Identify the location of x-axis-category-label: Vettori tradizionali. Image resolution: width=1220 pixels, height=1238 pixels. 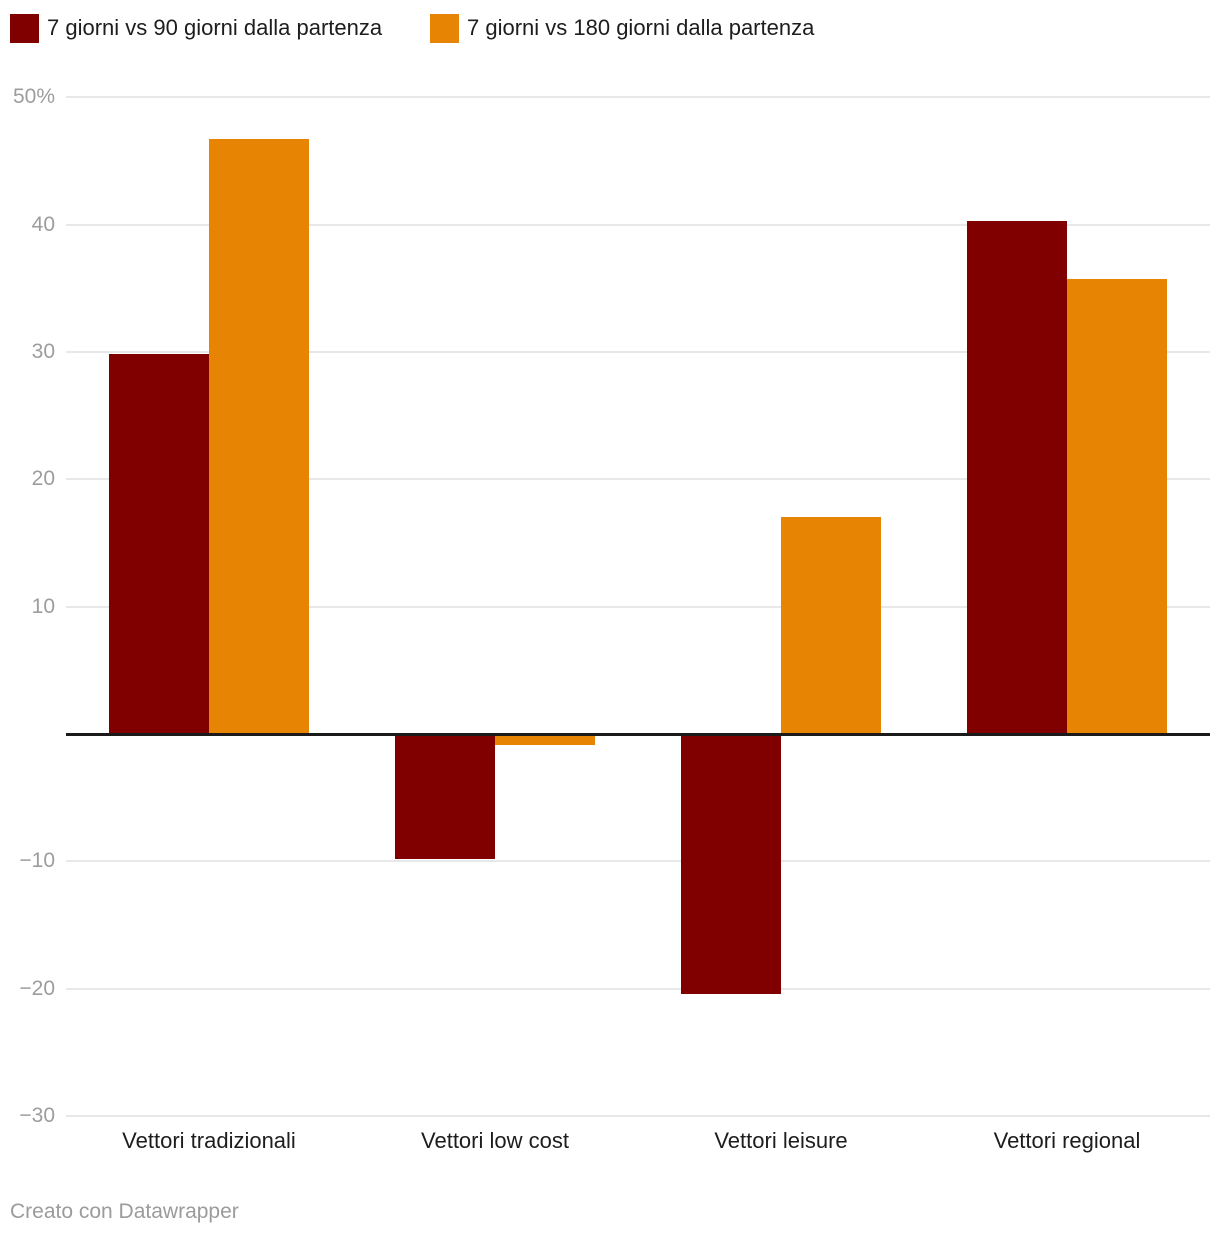
(209, 1140).